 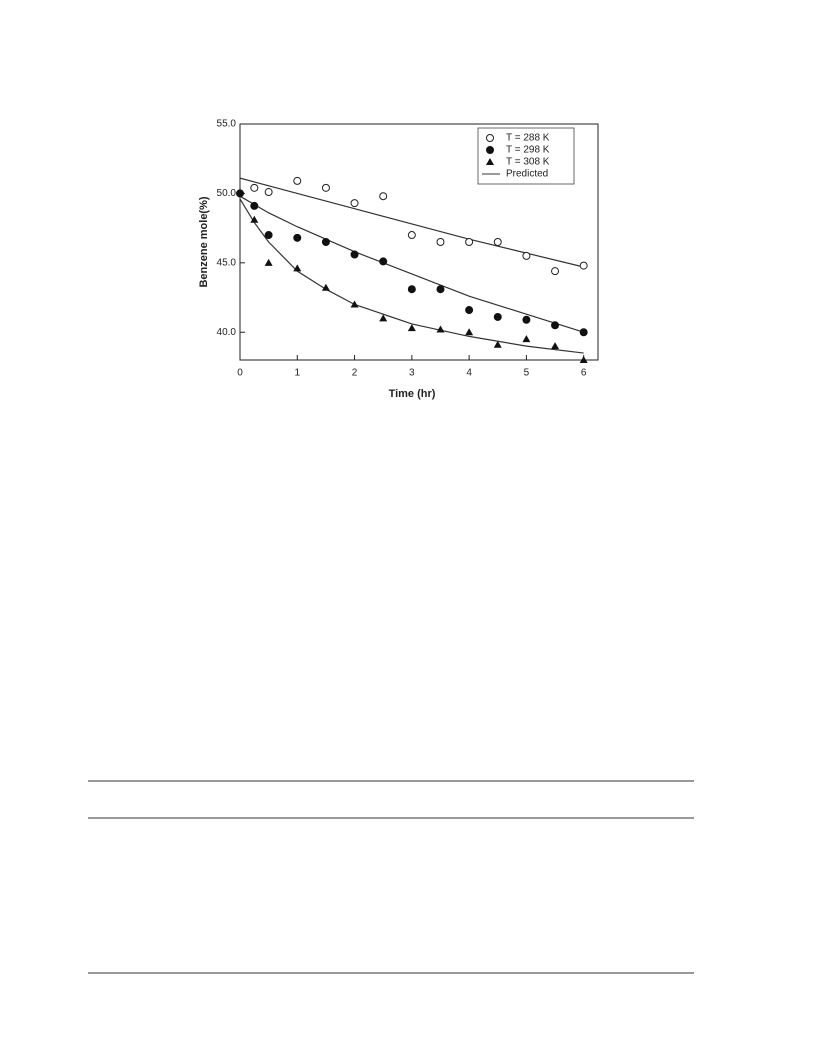 I want to click on x-axis-label: Time (hr), so click(x=412, y=394).